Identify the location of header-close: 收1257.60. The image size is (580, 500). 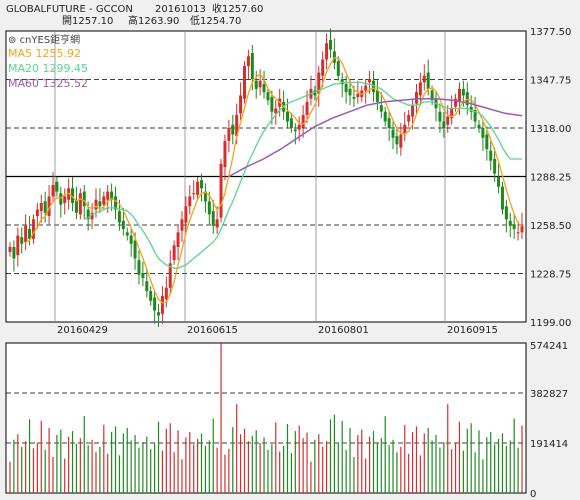
(237, 8).